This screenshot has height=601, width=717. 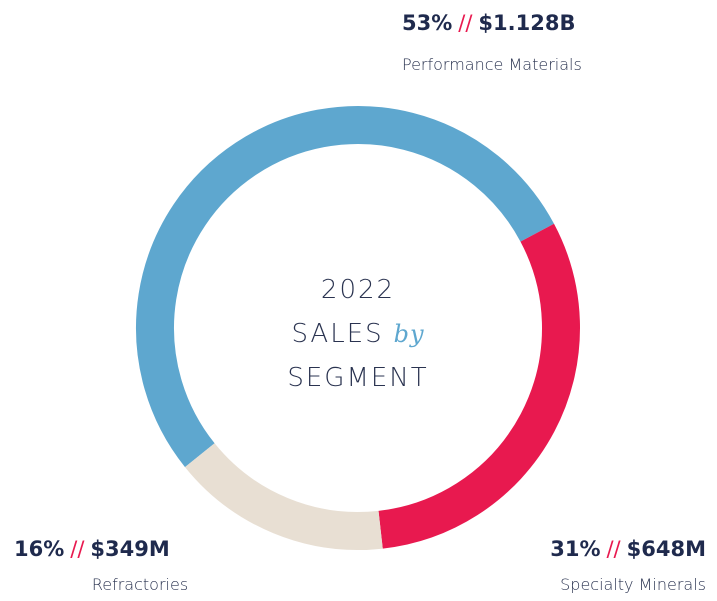 I want to click on category-label: Refractories, so click(x=140, y=584).